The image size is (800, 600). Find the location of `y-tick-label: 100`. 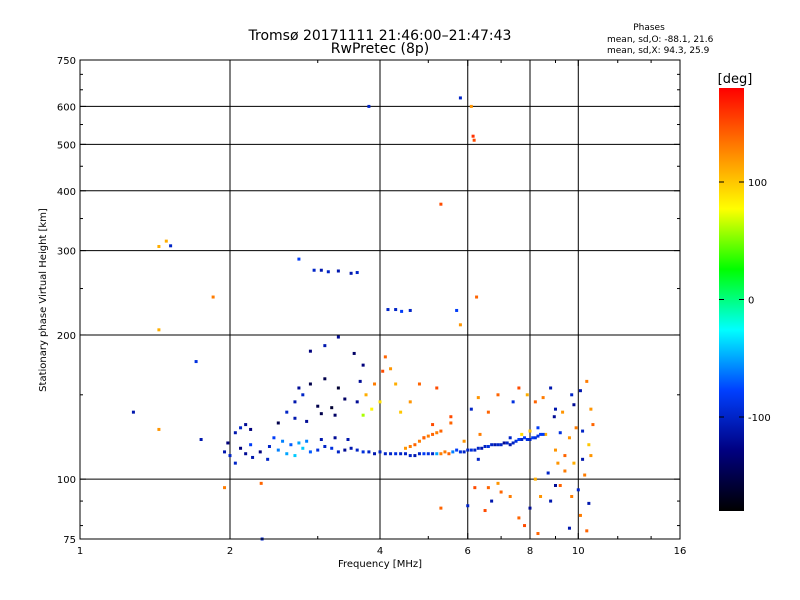

y-tick-label: 100 is located at coordinates (66, 480).